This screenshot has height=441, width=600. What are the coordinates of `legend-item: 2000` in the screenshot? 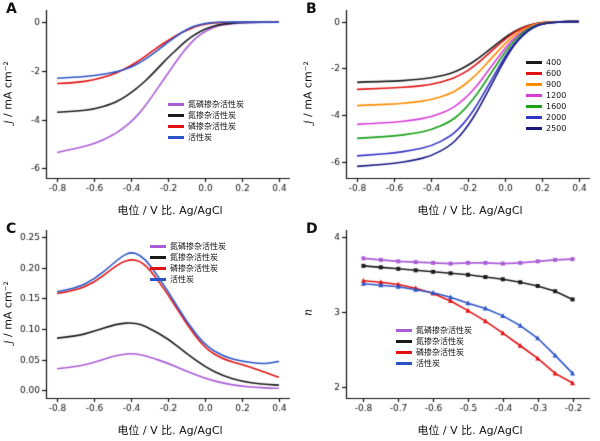 It's located at (546, 117).